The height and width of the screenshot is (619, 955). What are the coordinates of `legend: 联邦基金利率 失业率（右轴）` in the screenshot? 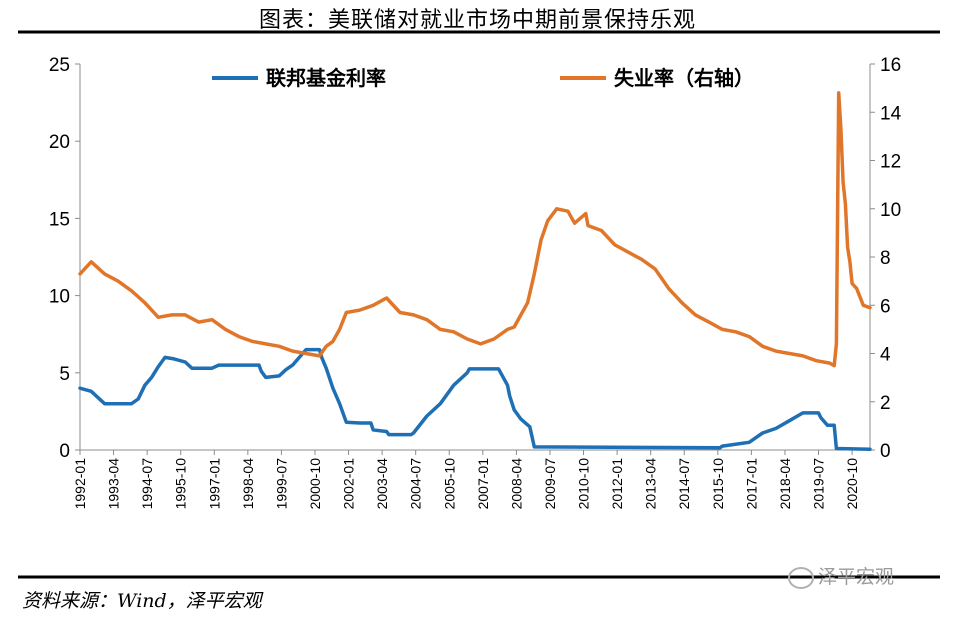 It's located at (483, 78).